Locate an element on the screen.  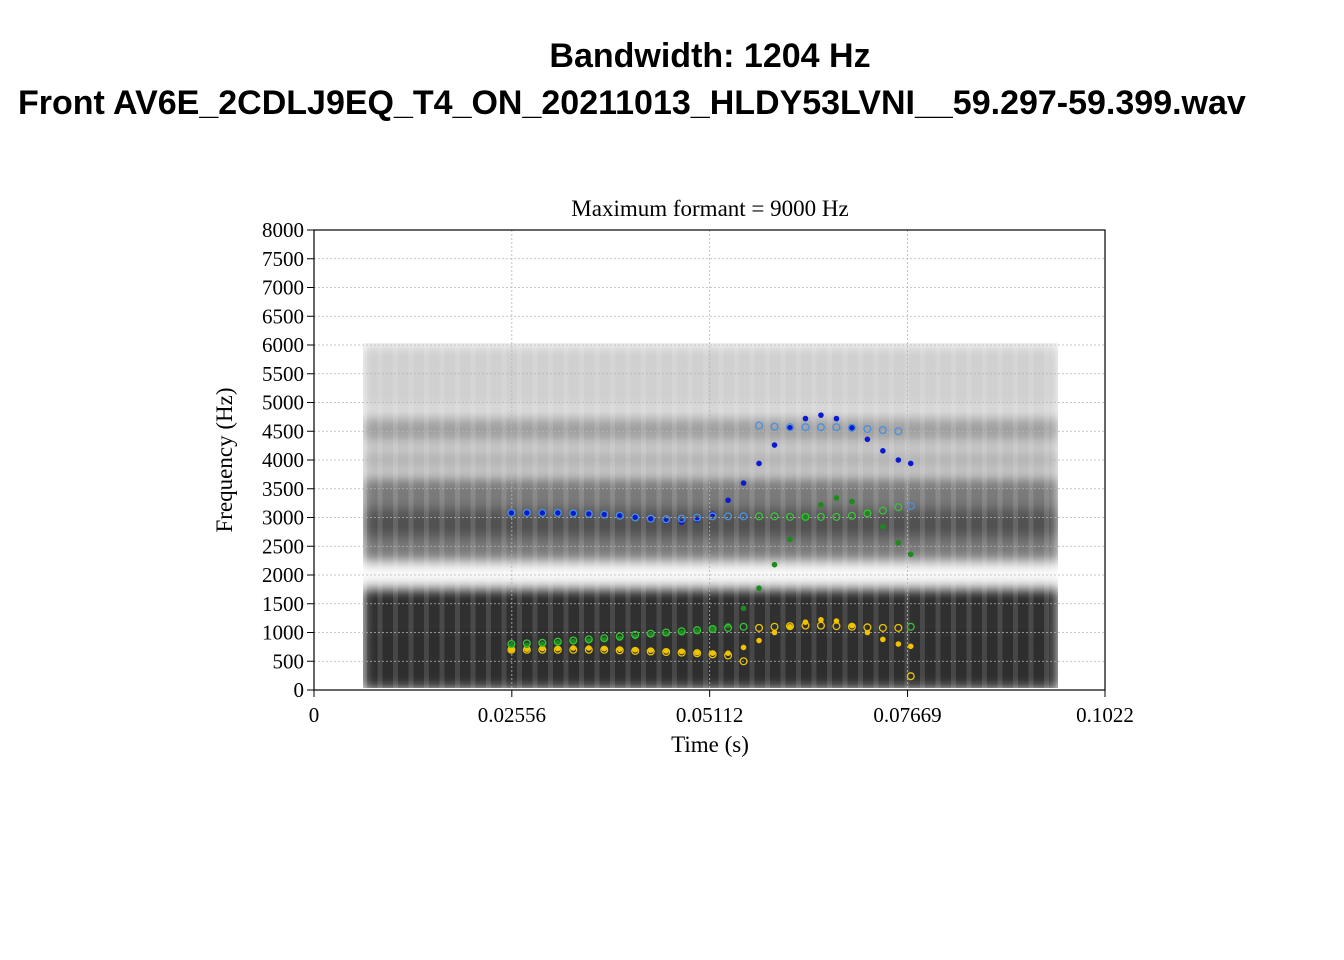
y-tick-label: 8000 is located at coordinates (283, 230).